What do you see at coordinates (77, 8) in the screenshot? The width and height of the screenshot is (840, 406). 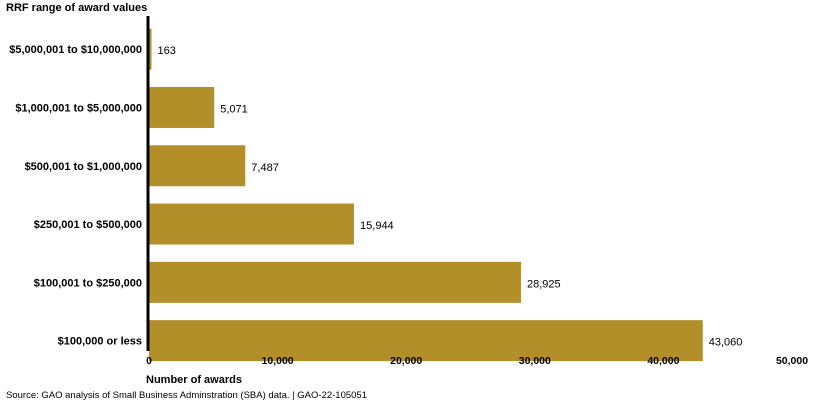 I see `y-axis-title: RRF range of award values` at bounding box center [77, 8].